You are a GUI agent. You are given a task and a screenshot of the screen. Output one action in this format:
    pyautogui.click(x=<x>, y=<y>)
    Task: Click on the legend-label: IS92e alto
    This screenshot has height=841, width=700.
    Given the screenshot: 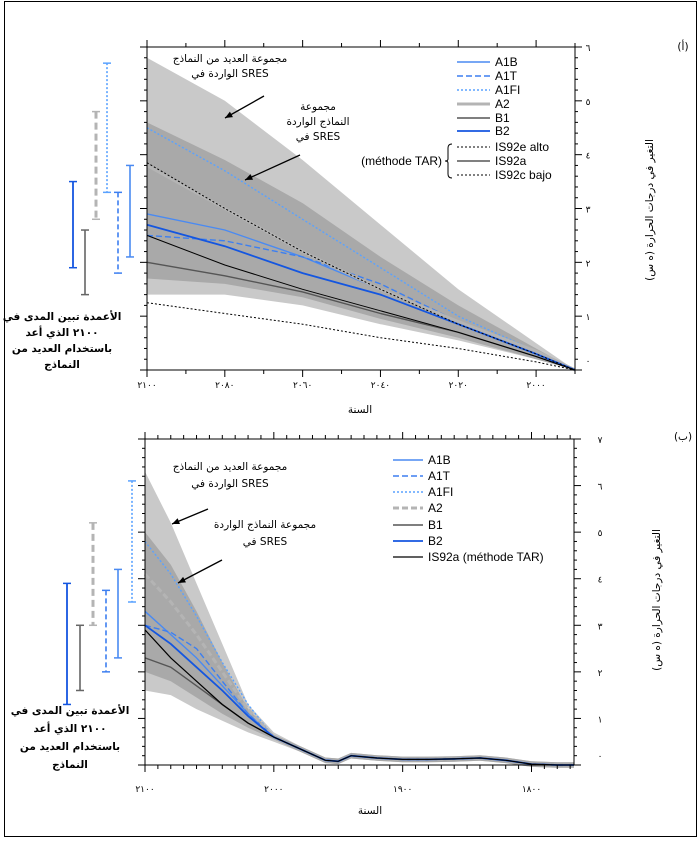 What is the action you would take?
    pyautogui.click(x=522, y=147)
    